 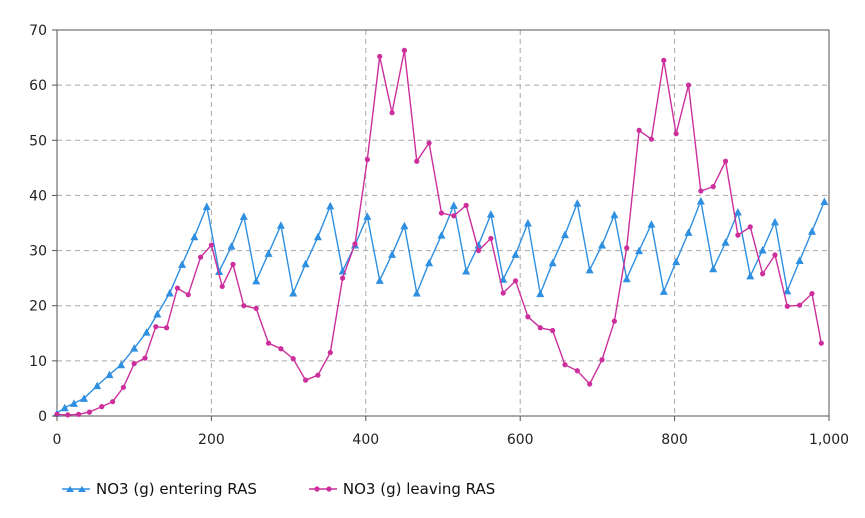 I want to click on y-tick-label: 50, so click(x=38, y=141).